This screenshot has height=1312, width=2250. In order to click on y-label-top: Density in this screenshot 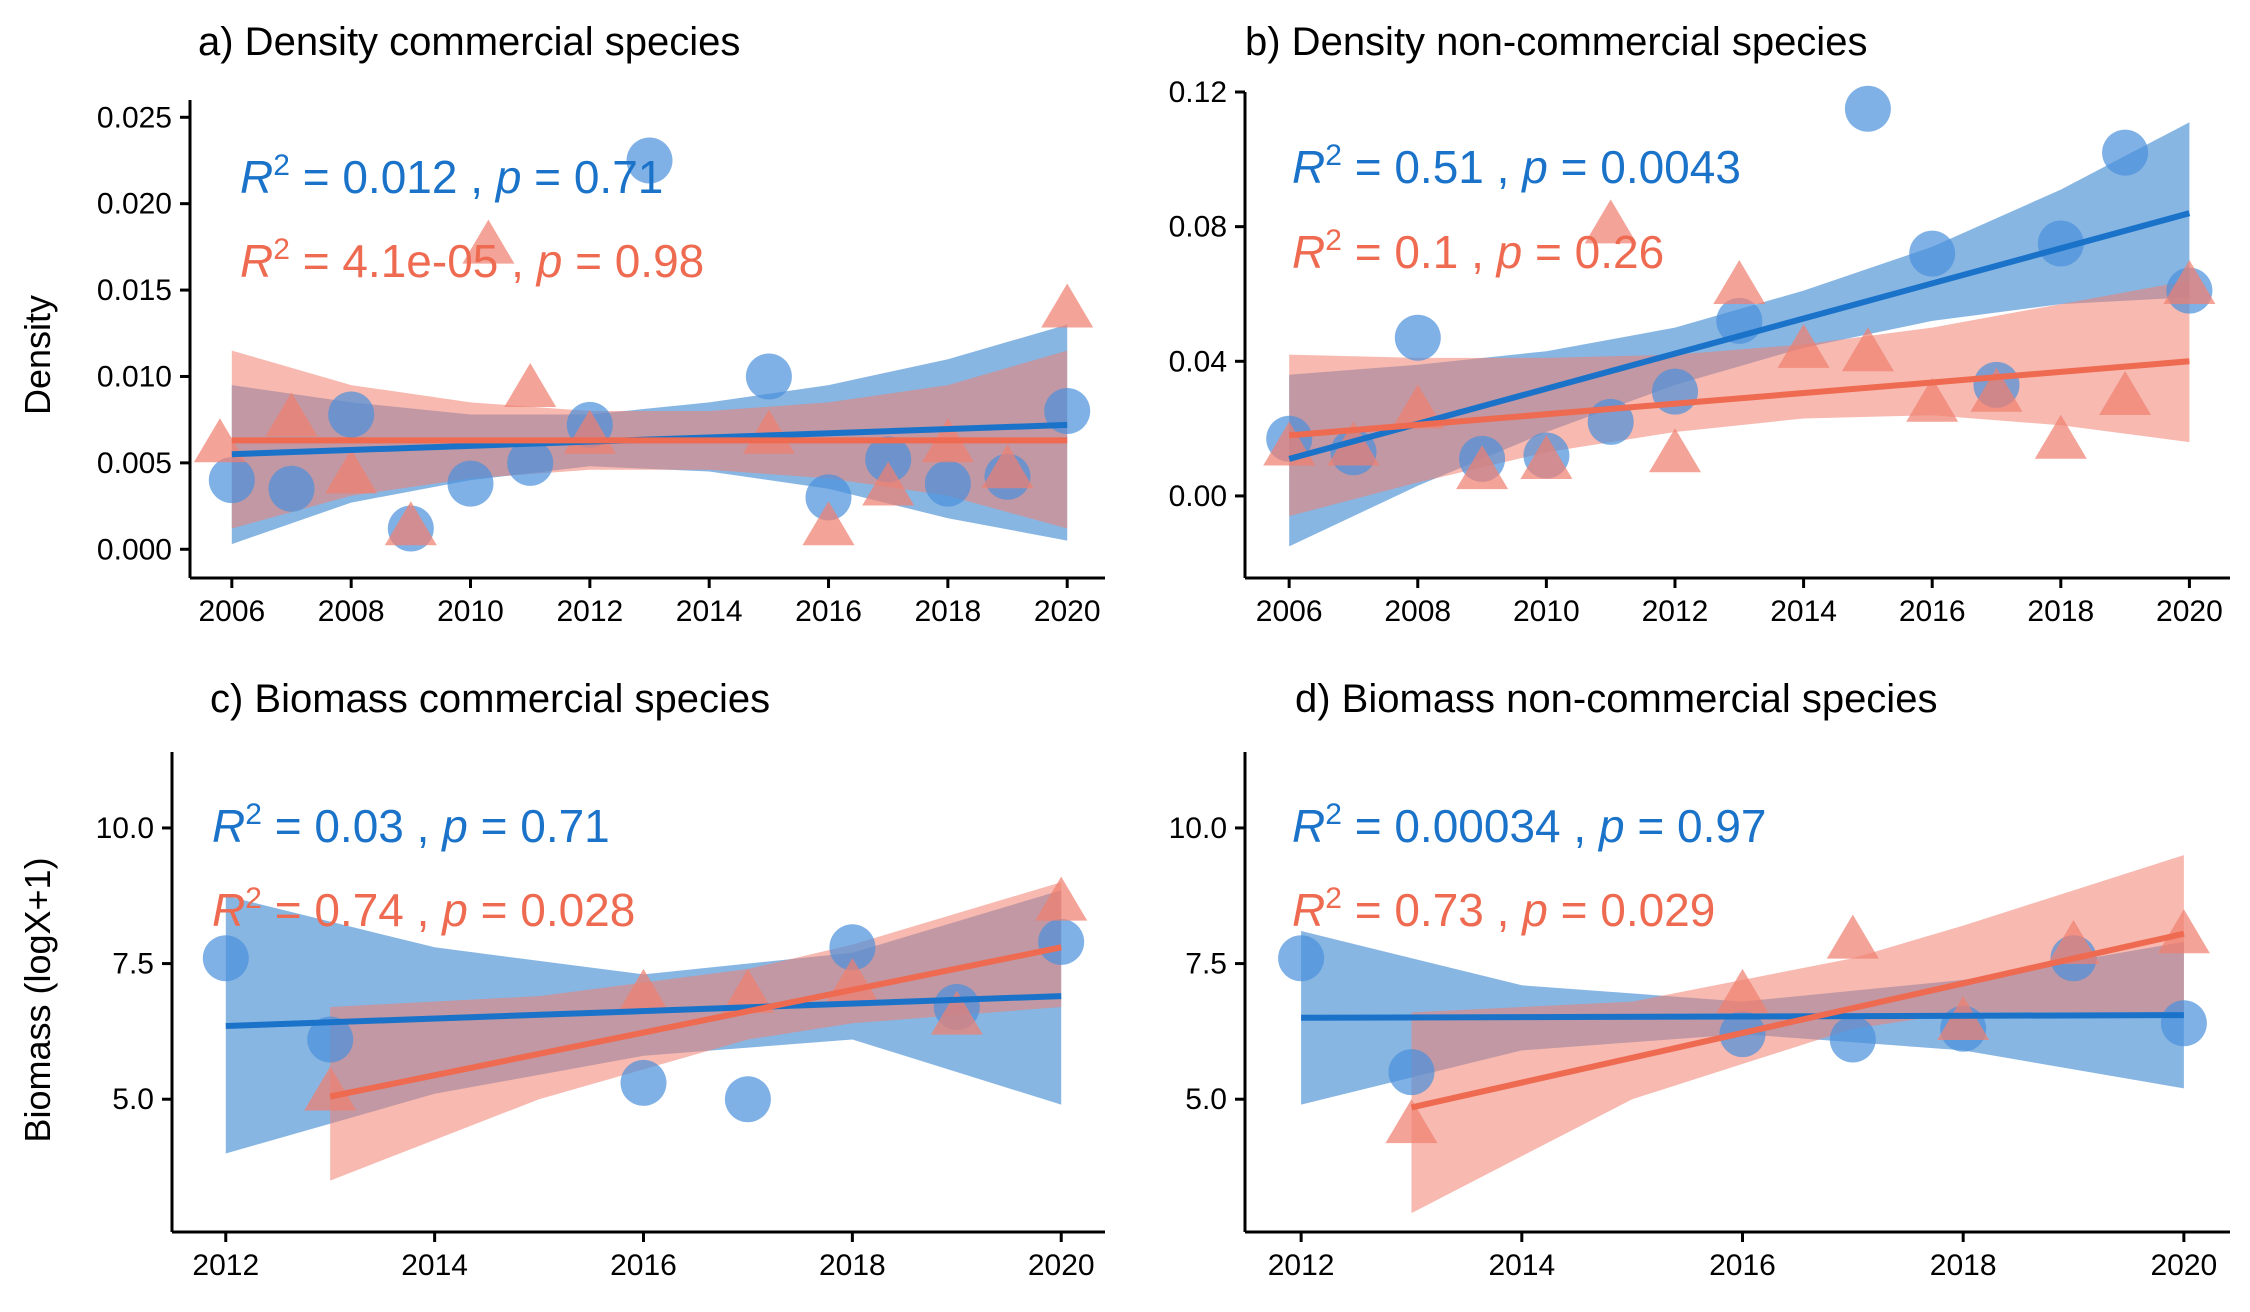, I will do `click(37, 355)`.